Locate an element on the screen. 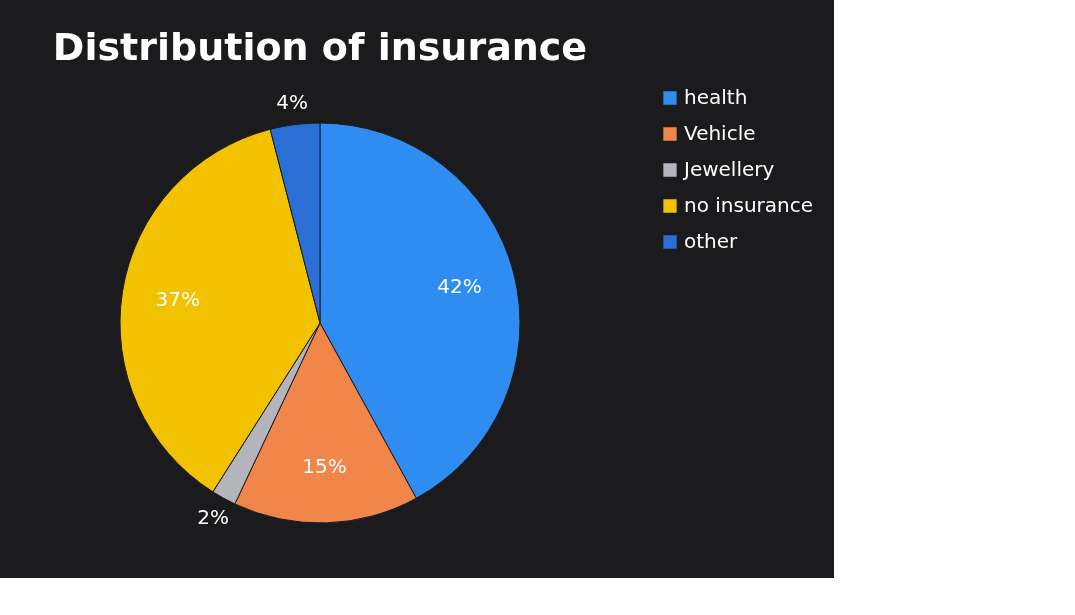  legend-label: no insurance is located at coordinates (749, 205).